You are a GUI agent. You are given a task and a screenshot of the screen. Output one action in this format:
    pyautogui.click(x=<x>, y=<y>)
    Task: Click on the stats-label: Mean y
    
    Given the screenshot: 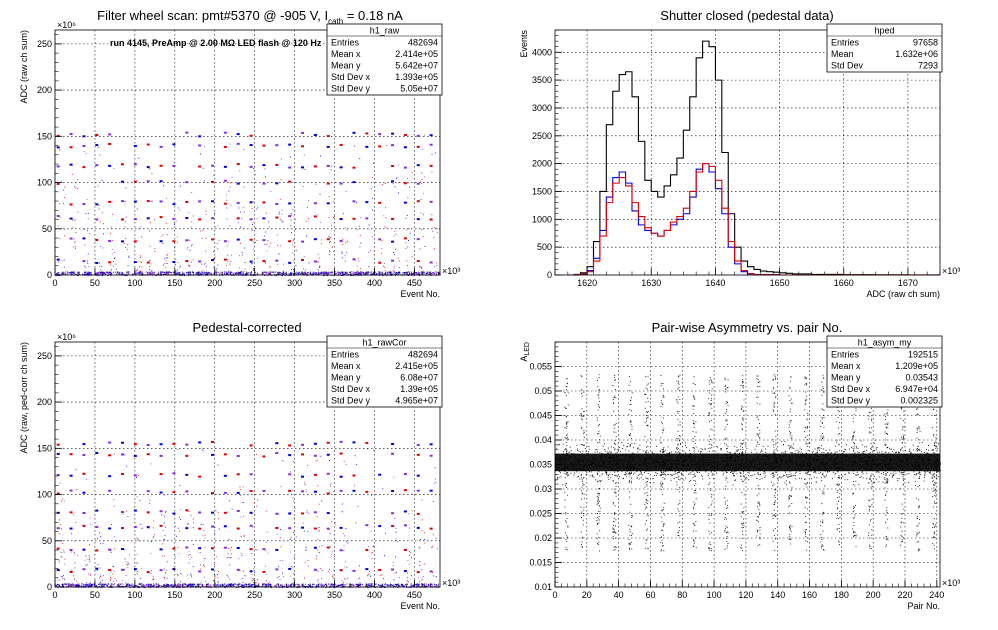 What is the action you would take?
    pyautogui.click(x=346, y=66)
    